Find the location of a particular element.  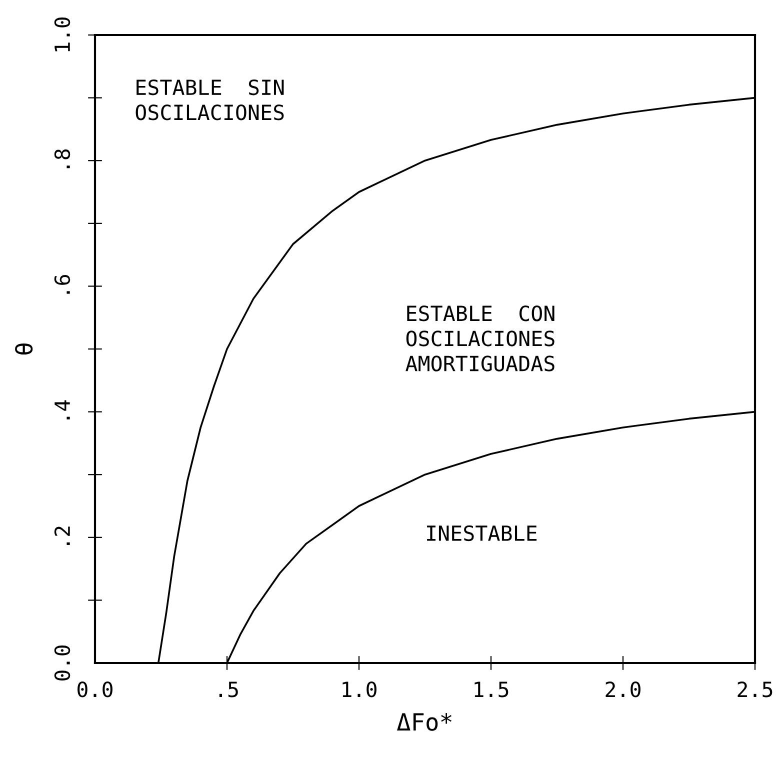

x-tick-label: 1.5 is located at coordinates (491, 690).